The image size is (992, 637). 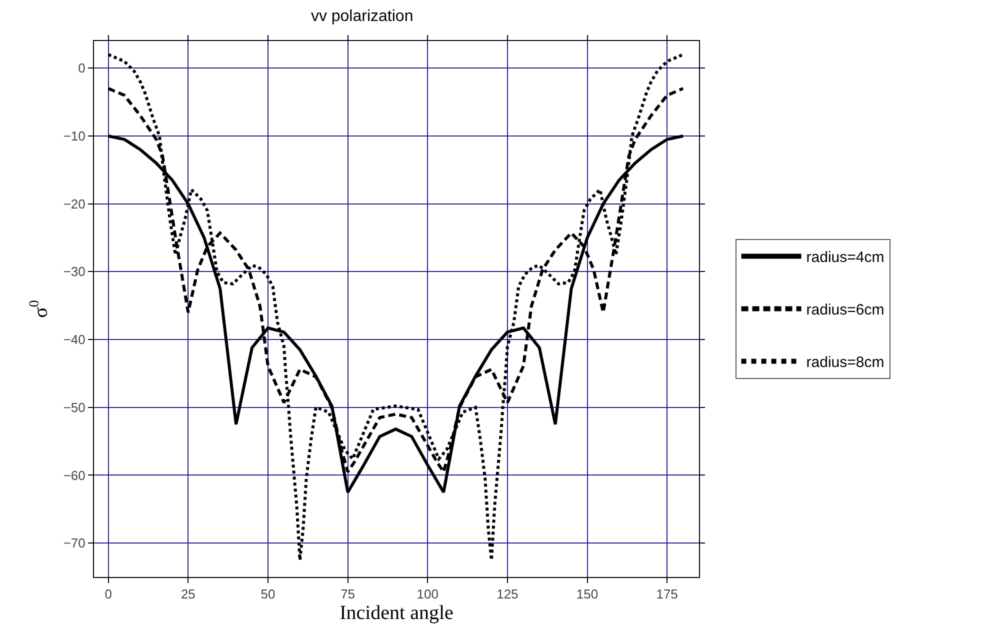 What do you see at coordinates (587, 594) in the screenshot?
I see `x-tick-label: 150` at bounding box center [587, 594].